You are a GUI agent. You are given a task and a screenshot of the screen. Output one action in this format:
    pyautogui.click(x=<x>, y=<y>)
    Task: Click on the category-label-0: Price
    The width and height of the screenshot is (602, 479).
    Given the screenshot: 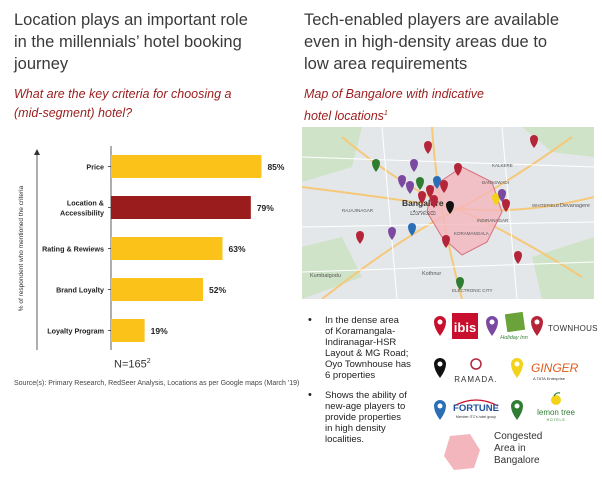 What is the action you would take?
    pyautogui.click(x=95, y=167)
    